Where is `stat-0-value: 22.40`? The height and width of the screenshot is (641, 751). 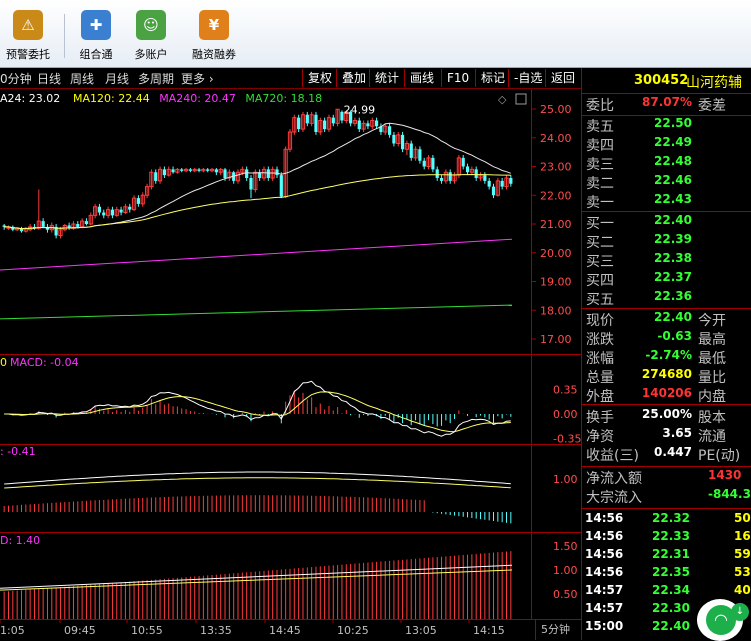
stat-0-value: 22.40 is located at coordinates (673, 317).